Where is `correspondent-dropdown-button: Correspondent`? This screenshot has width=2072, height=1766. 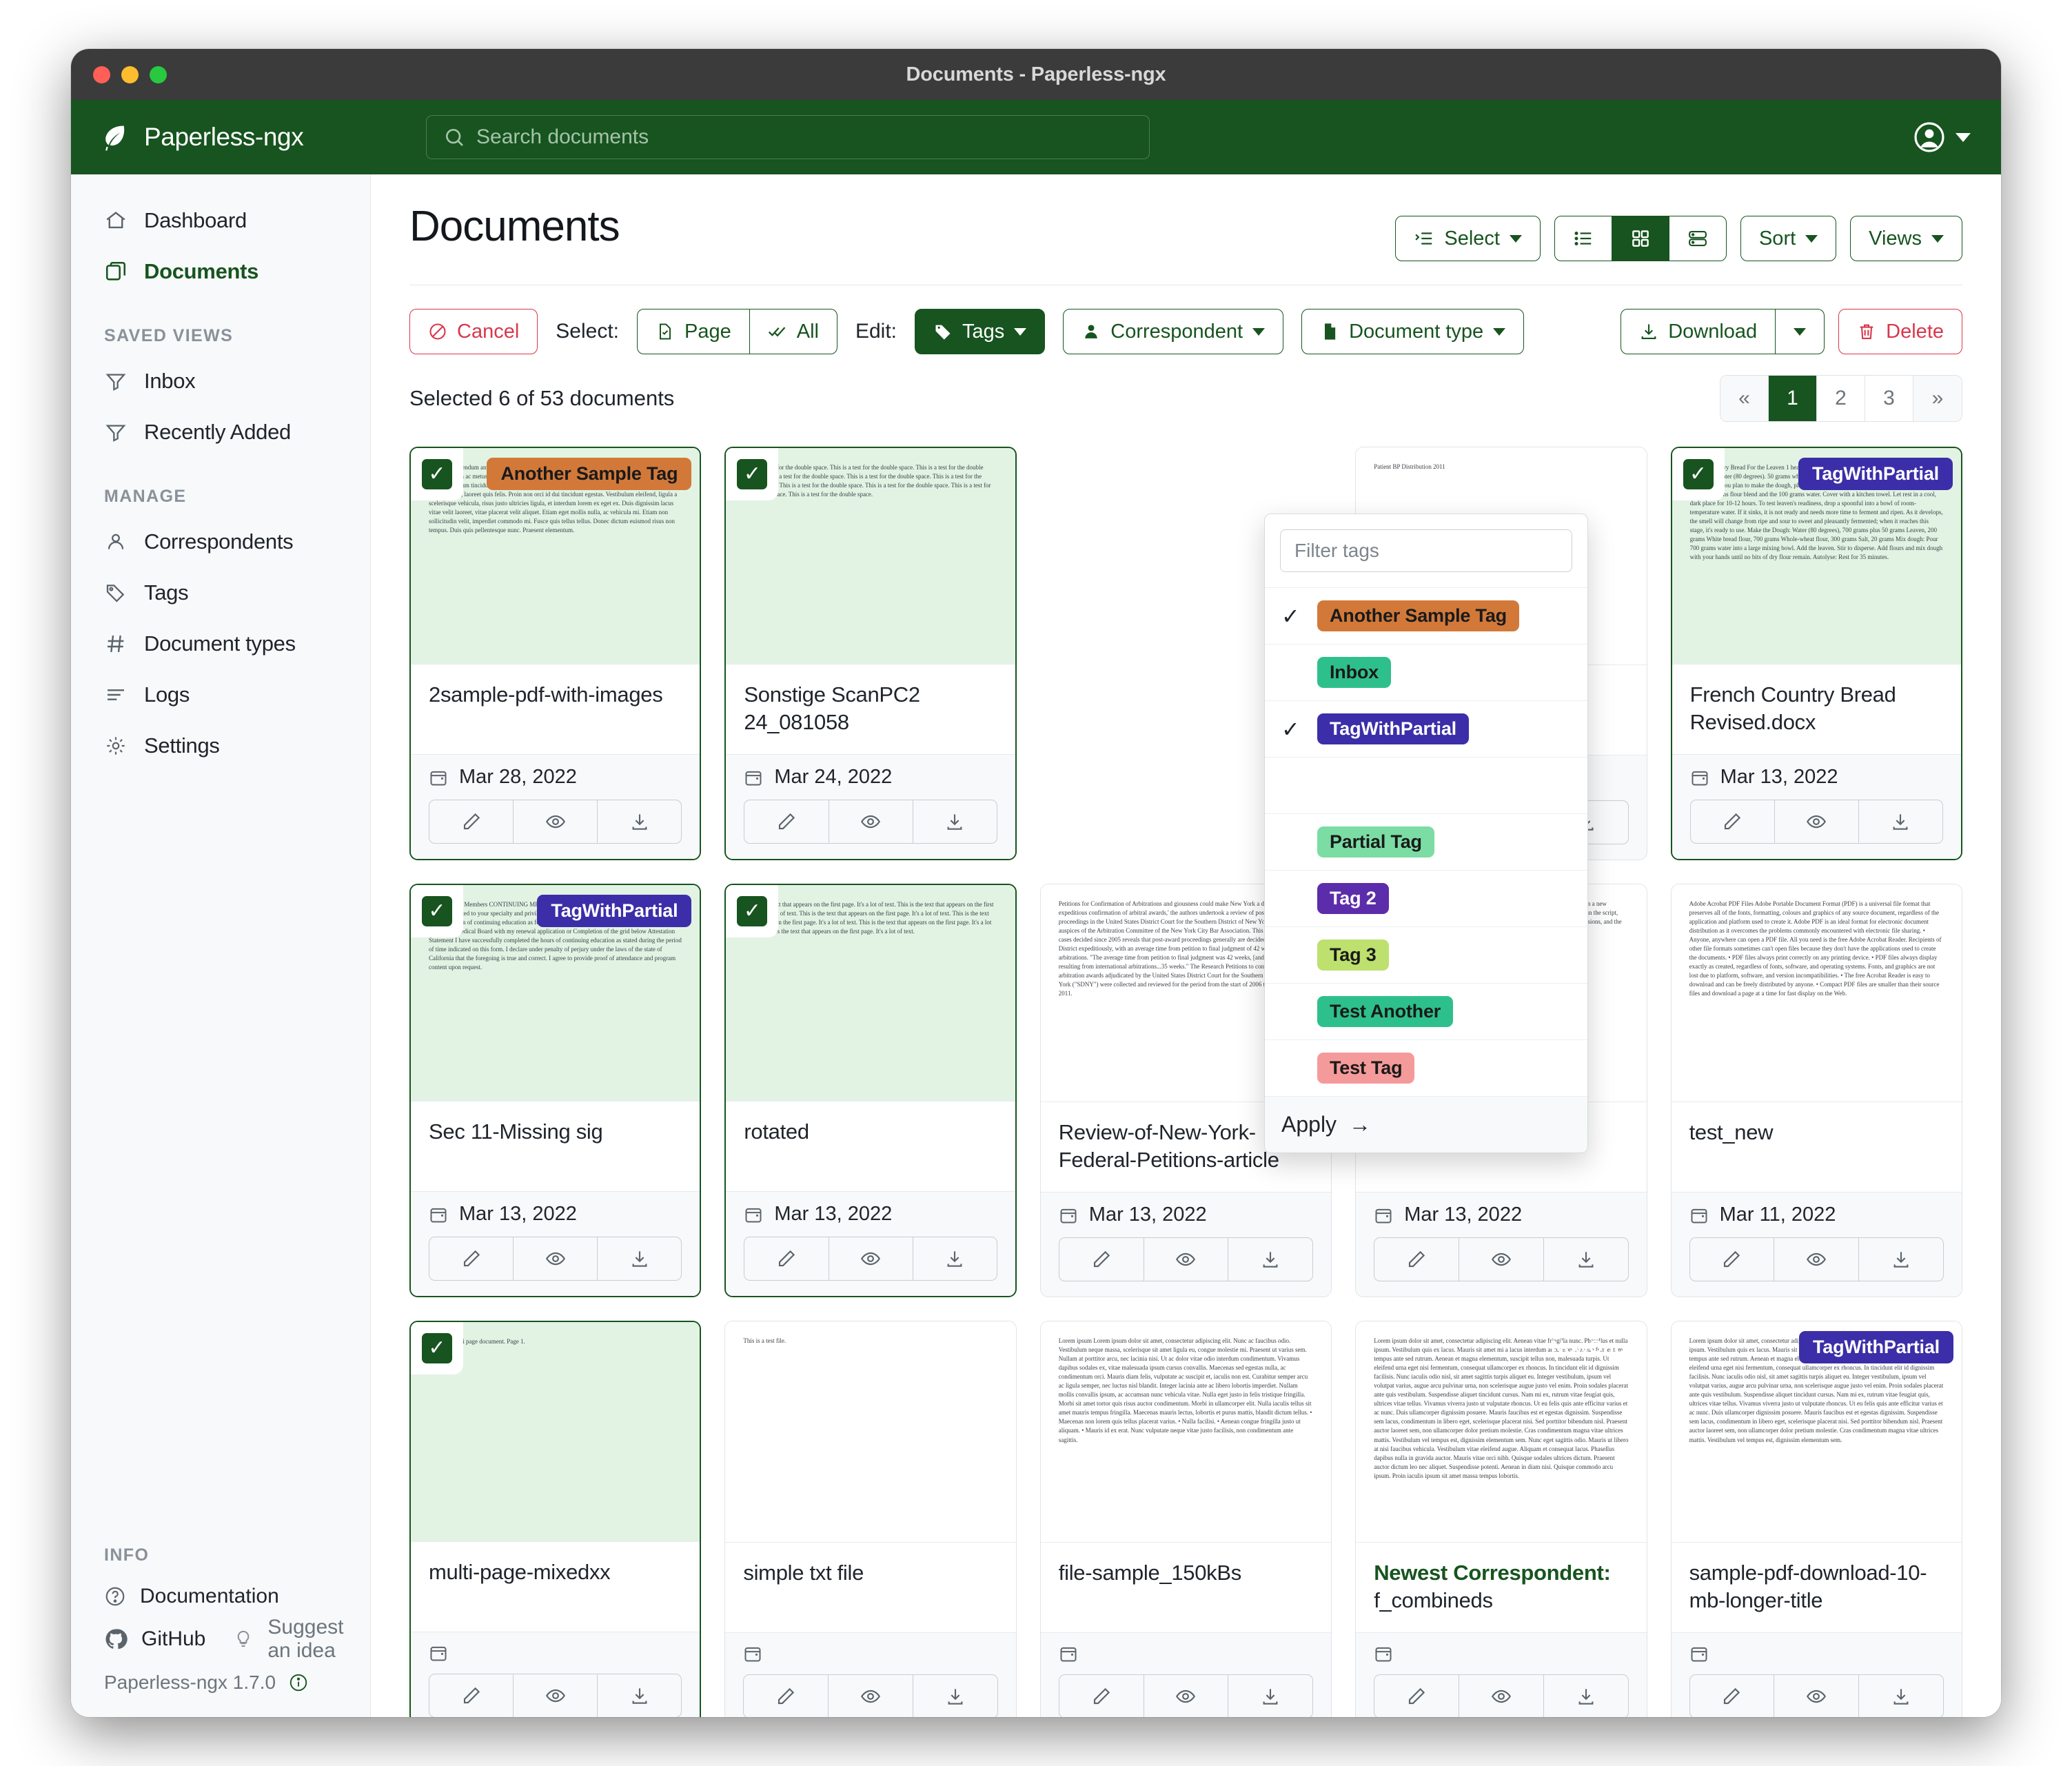 correspondent-dropdown-button: Correspondent is located at coordinates (1173, 331).